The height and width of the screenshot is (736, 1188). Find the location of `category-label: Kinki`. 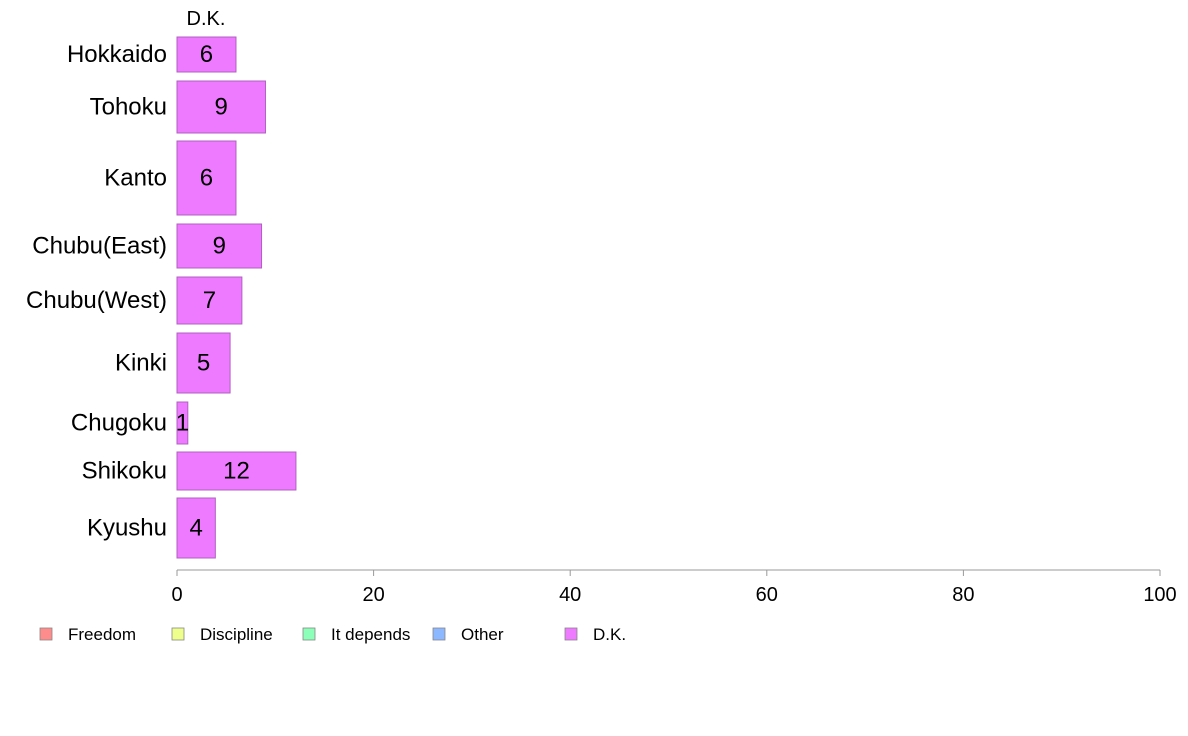

category-label: Kinki is located at coordinates (141, 363).